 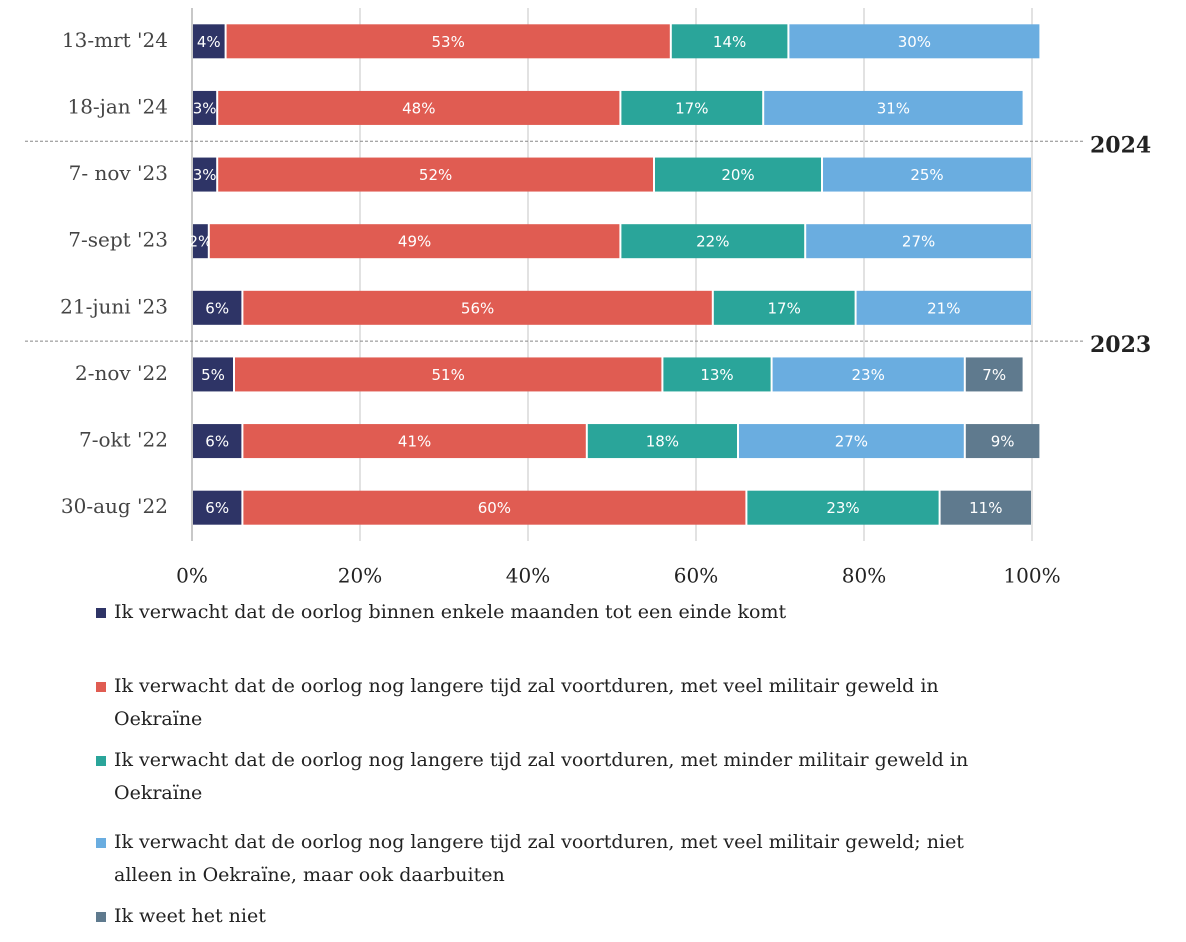 What do you see at coordinates (117, 106) in the screenshot?
I see `y-tick-label: 18-jan '24` at bounding box center [117, 106].